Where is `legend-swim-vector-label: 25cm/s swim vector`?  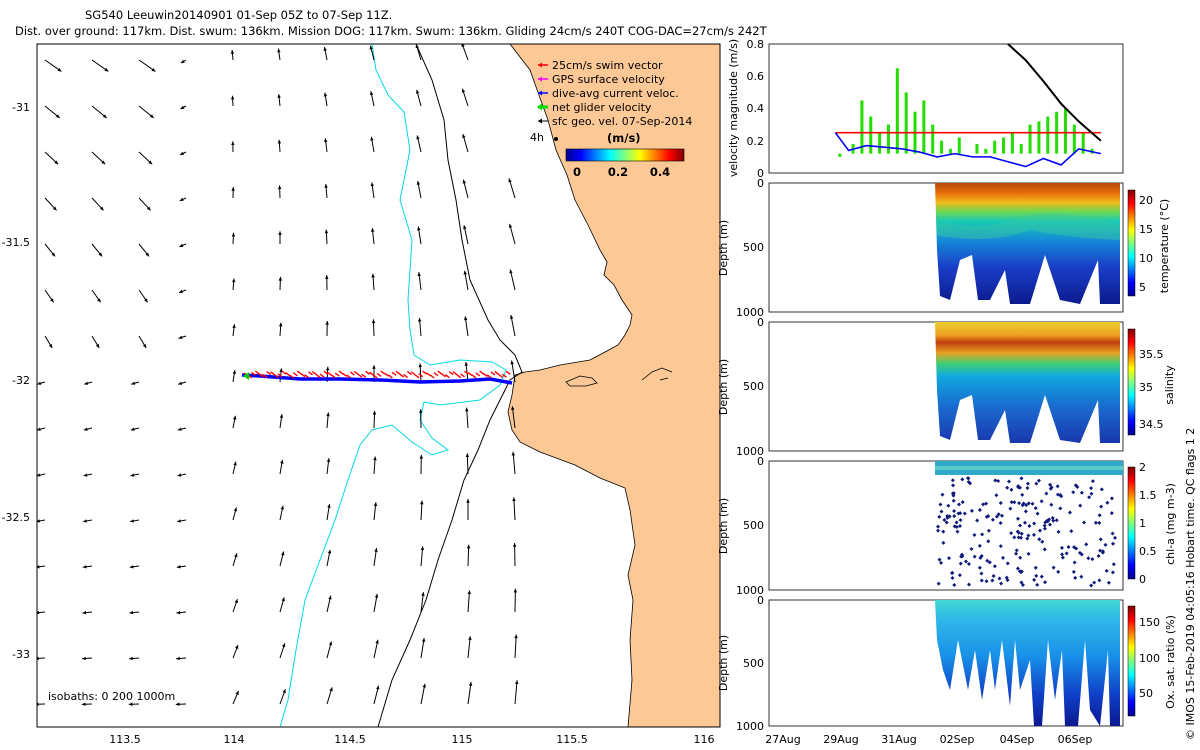
legend-swim-vector-label: 25cm/s swim vector is located at coordinates (607, 65).